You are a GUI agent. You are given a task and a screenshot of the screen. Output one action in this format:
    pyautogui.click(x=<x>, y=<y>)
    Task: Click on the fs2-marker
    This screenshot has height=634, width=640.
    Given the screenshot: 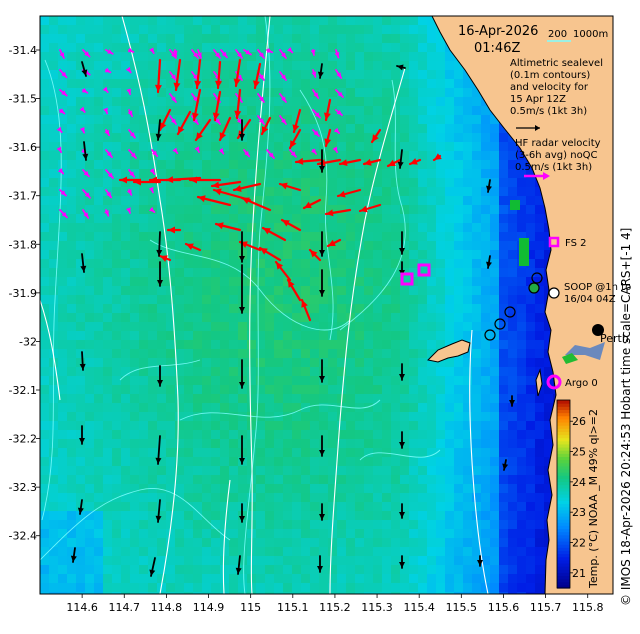 What is the action you would take?
    pyautogui.click(x=554, y=242)
    